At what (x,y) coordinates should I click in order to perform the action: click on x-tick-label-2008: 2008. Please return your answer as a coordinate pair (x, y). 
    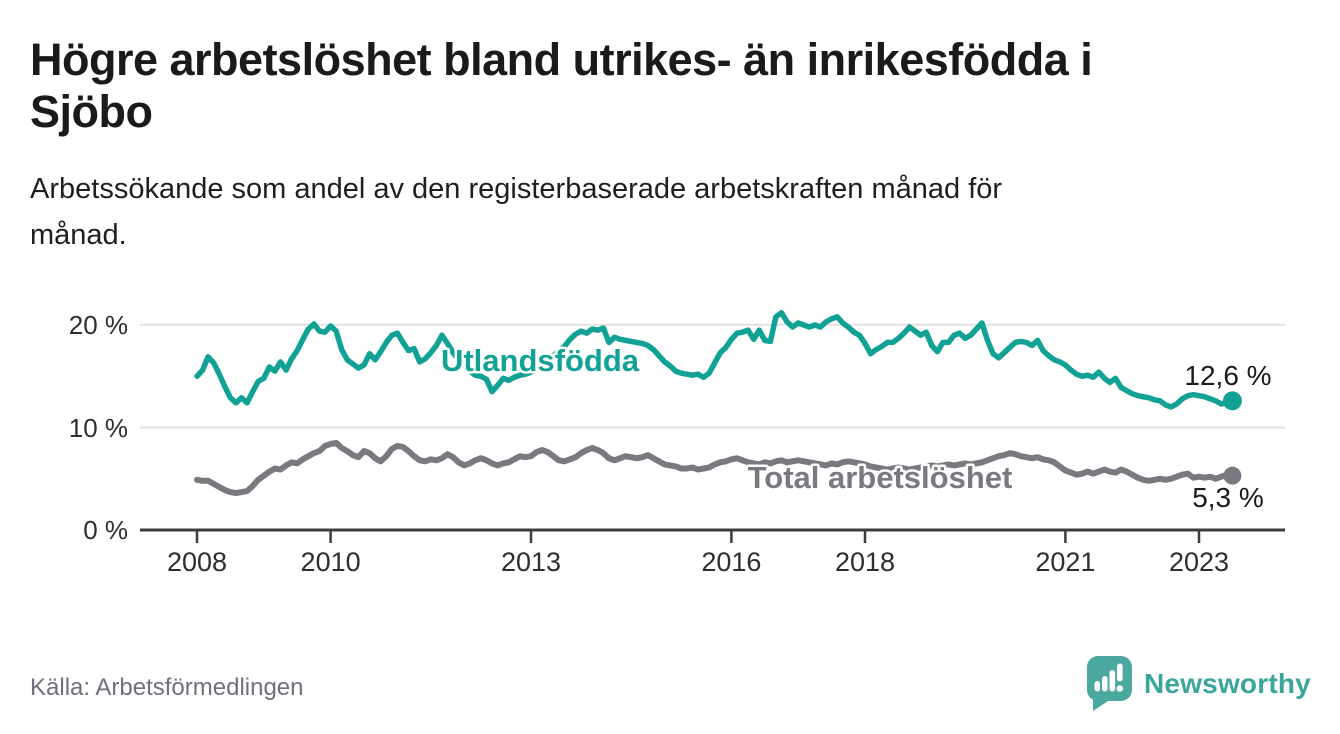
    Looking at the image, I should click on (197, 562).